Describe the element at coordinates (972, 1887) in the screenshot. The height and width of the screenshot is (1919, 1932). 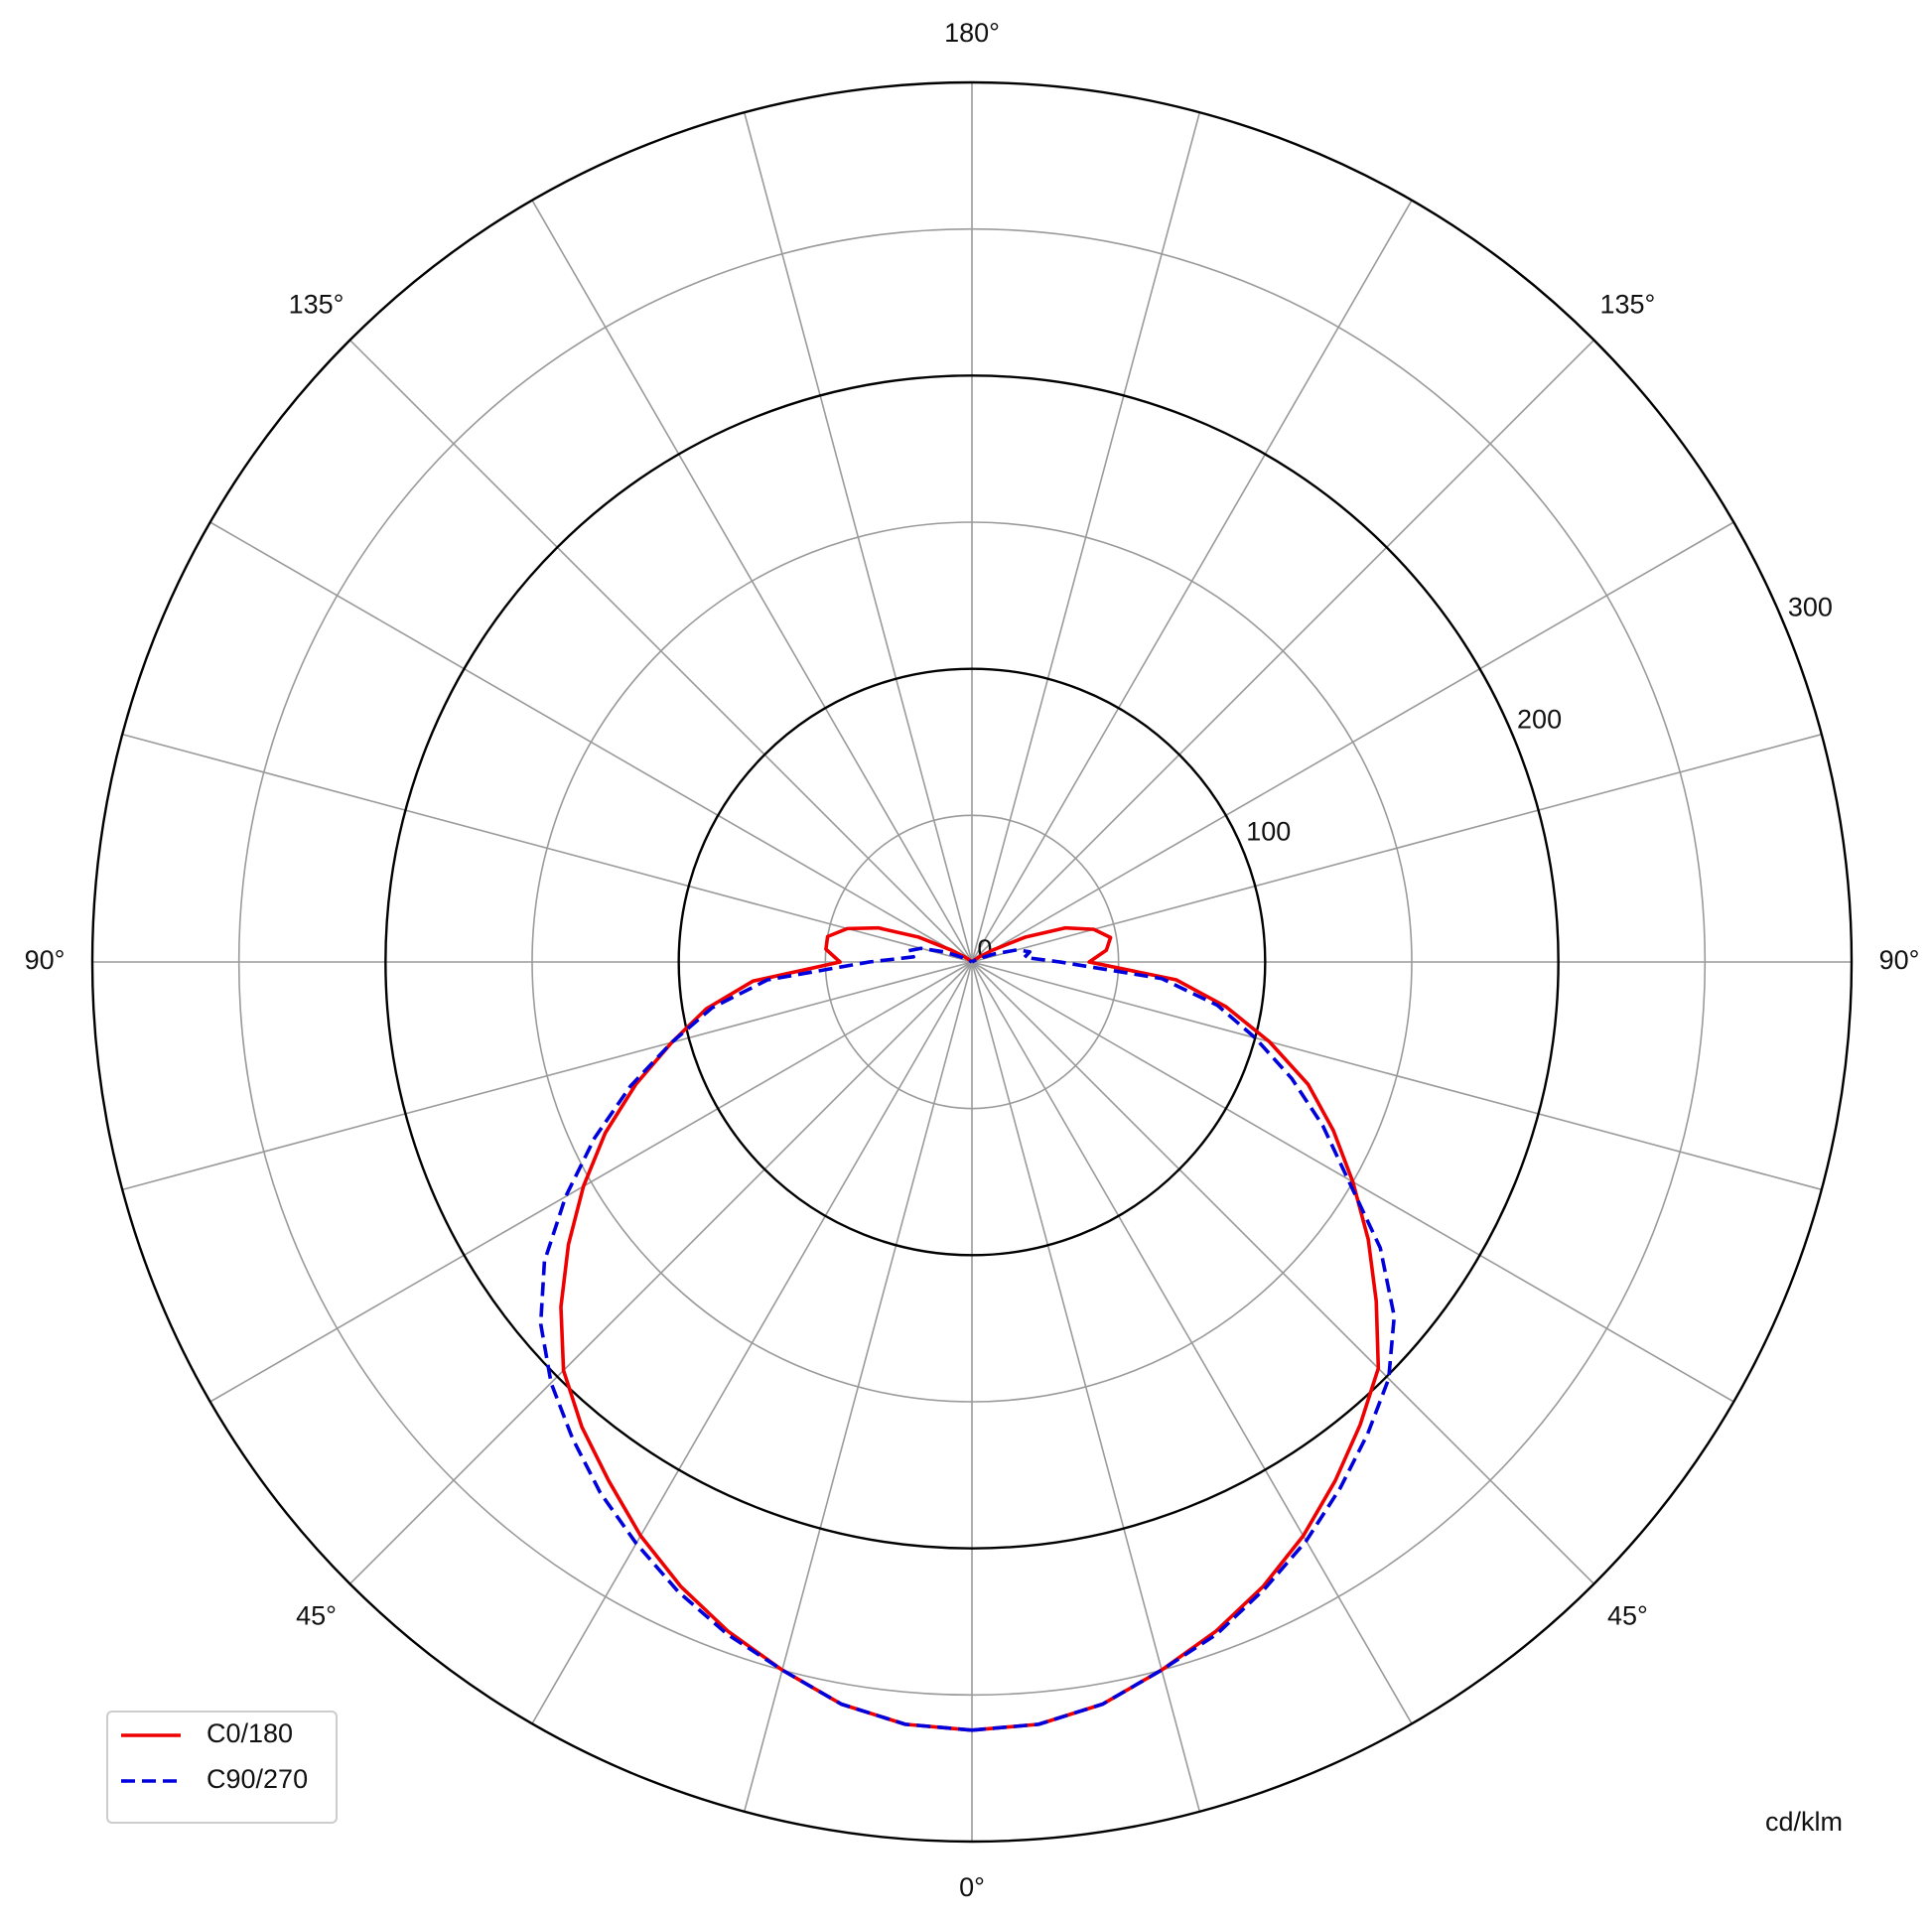
I see `theta-tick-label: 0°` at that location.